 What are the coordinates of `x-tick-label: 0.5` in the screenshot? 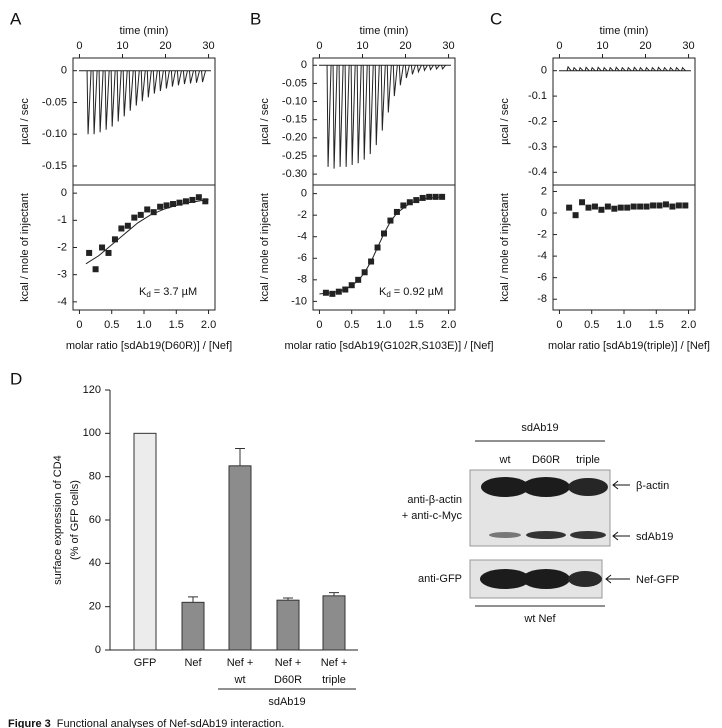 It's located at (591, 325).